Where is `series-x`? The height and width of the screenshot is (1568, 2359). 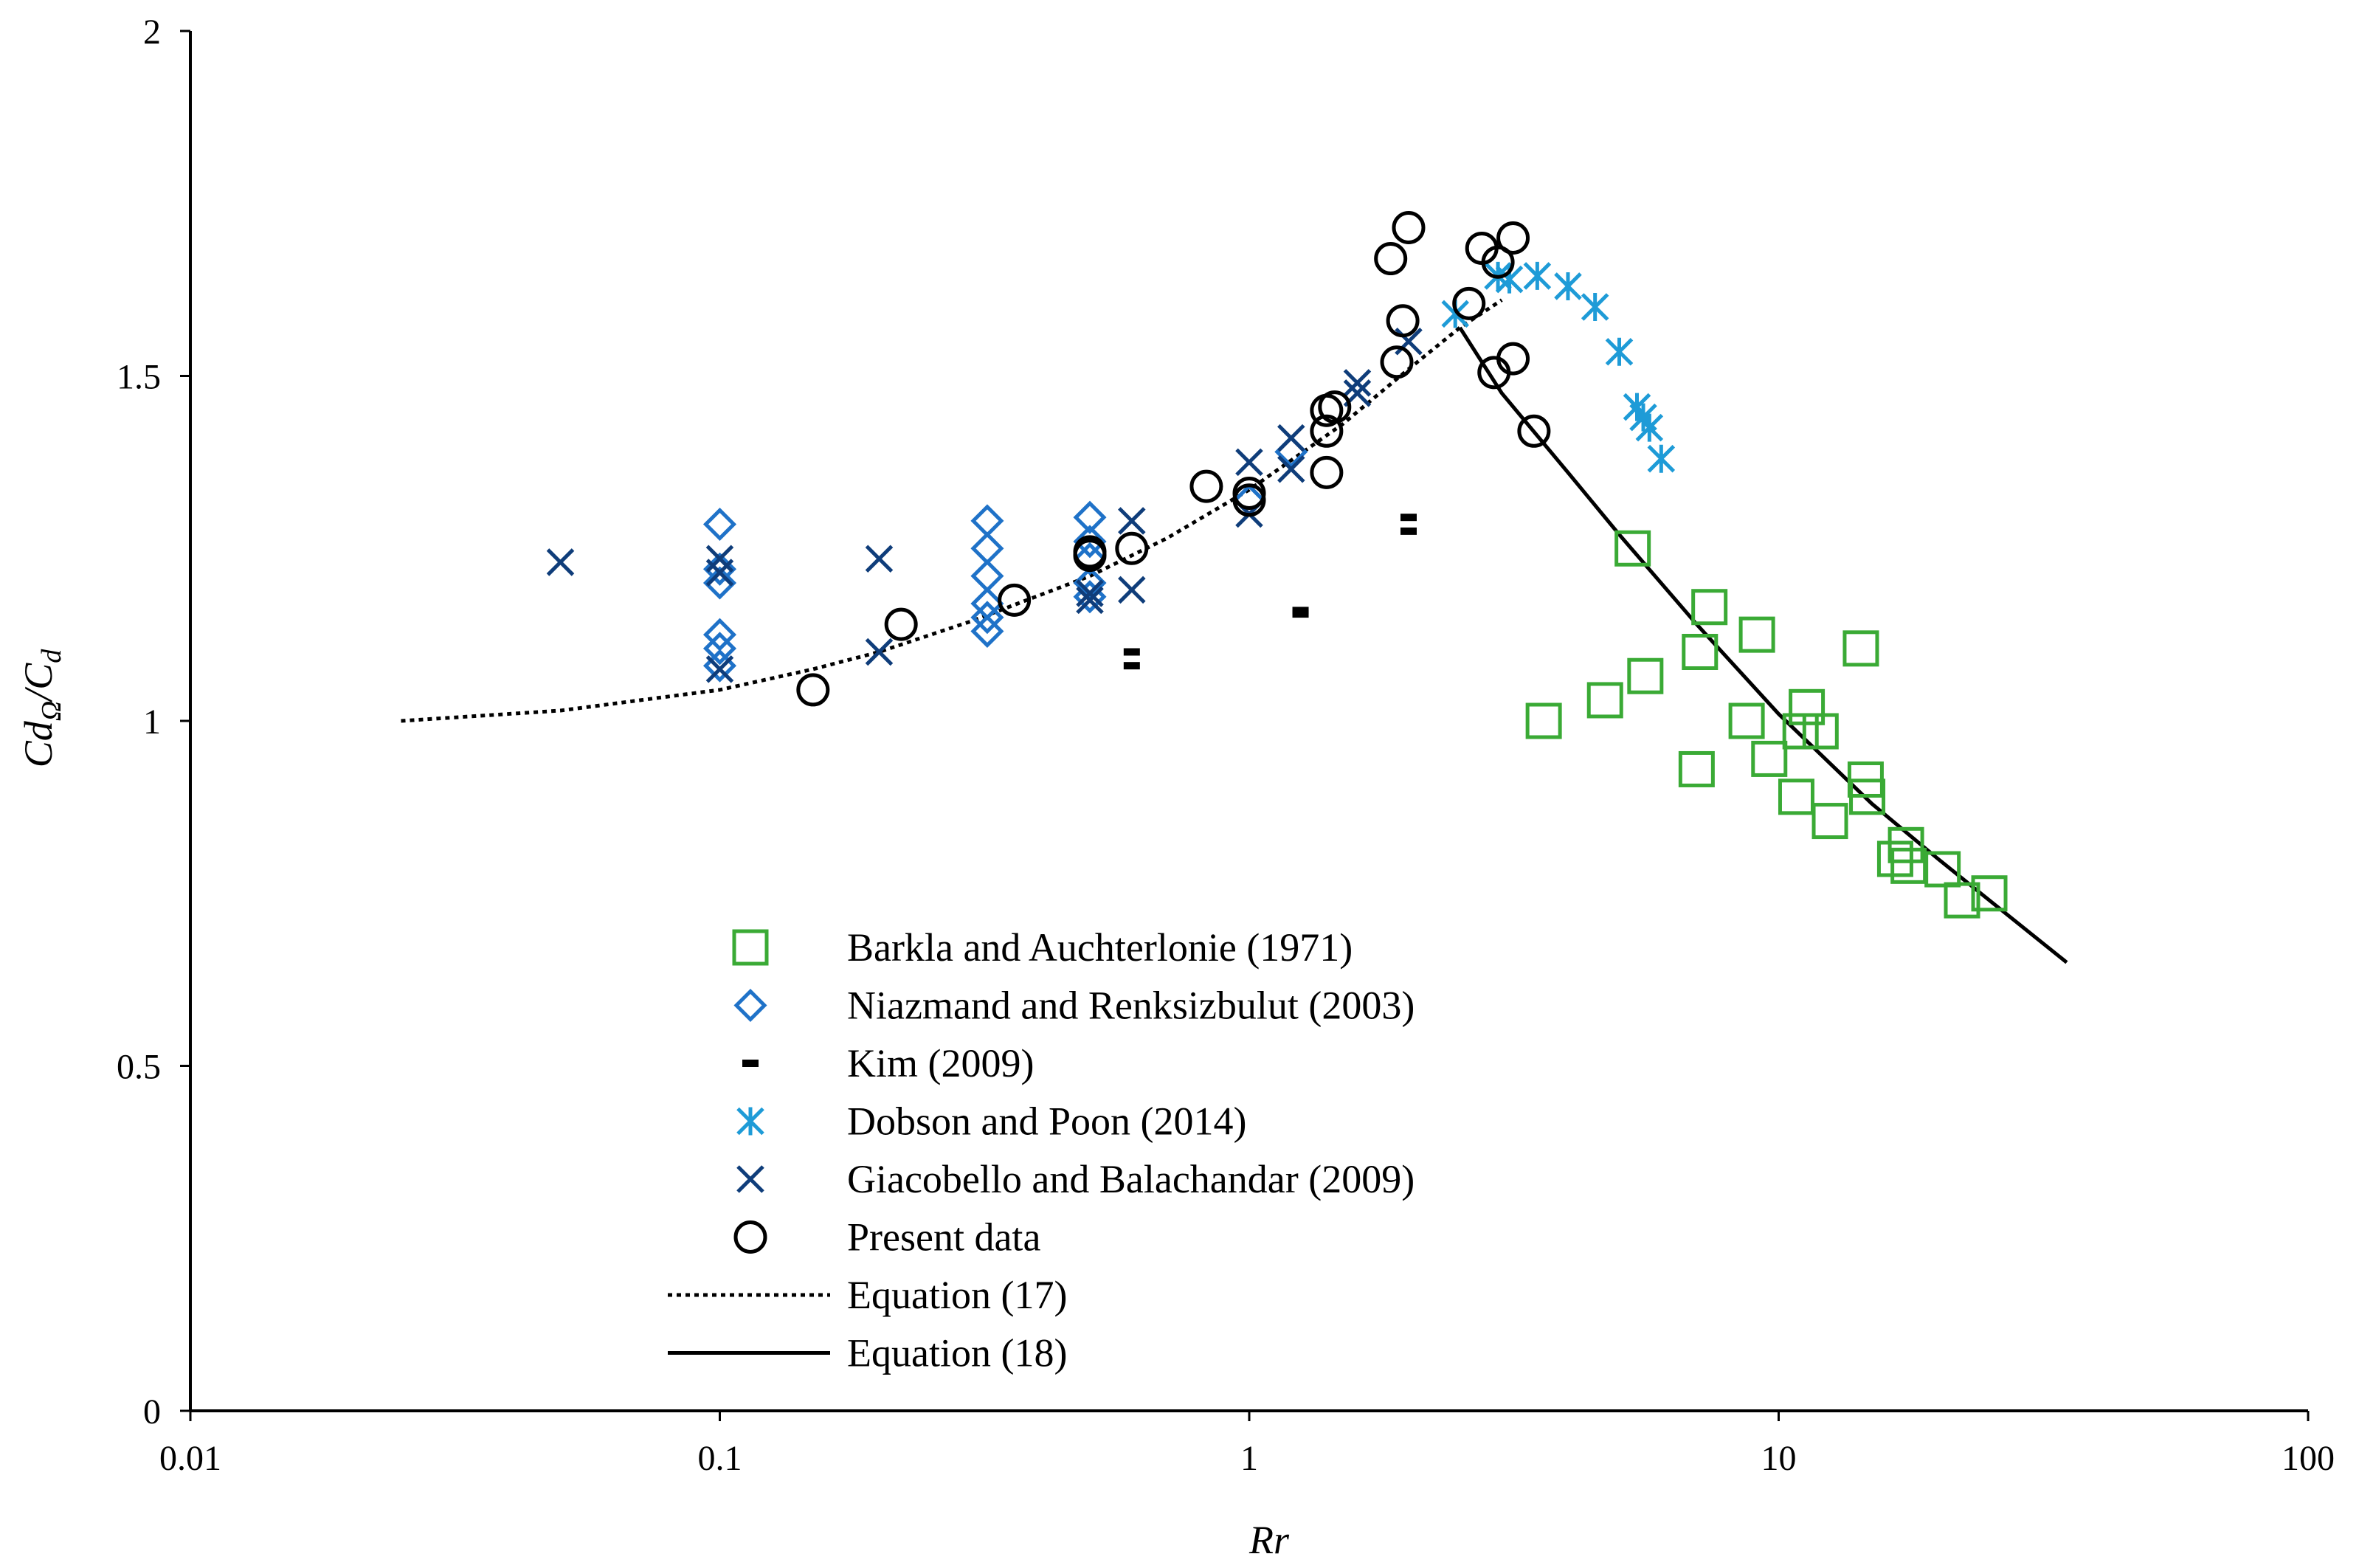
series-x is located at coordinates (984, 505).